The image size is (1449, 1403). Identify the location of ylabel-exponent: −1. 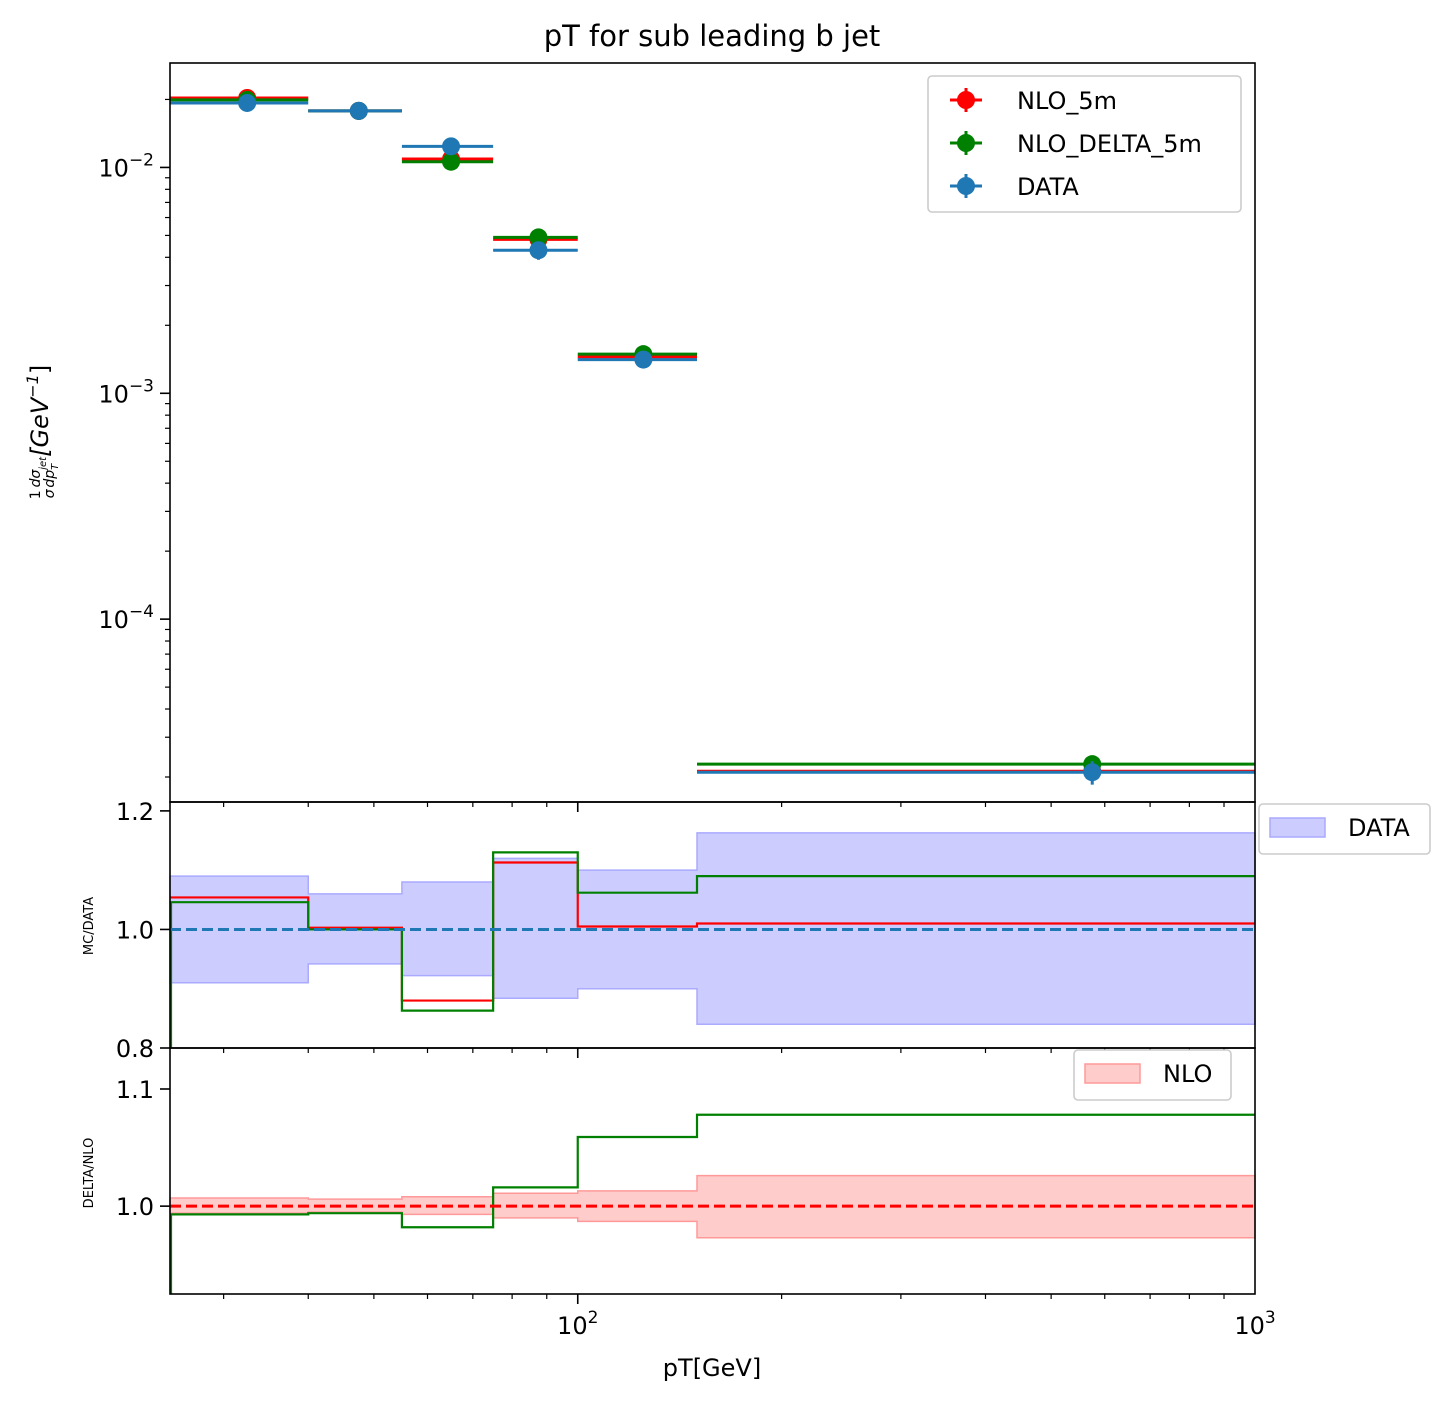
(32, 386).